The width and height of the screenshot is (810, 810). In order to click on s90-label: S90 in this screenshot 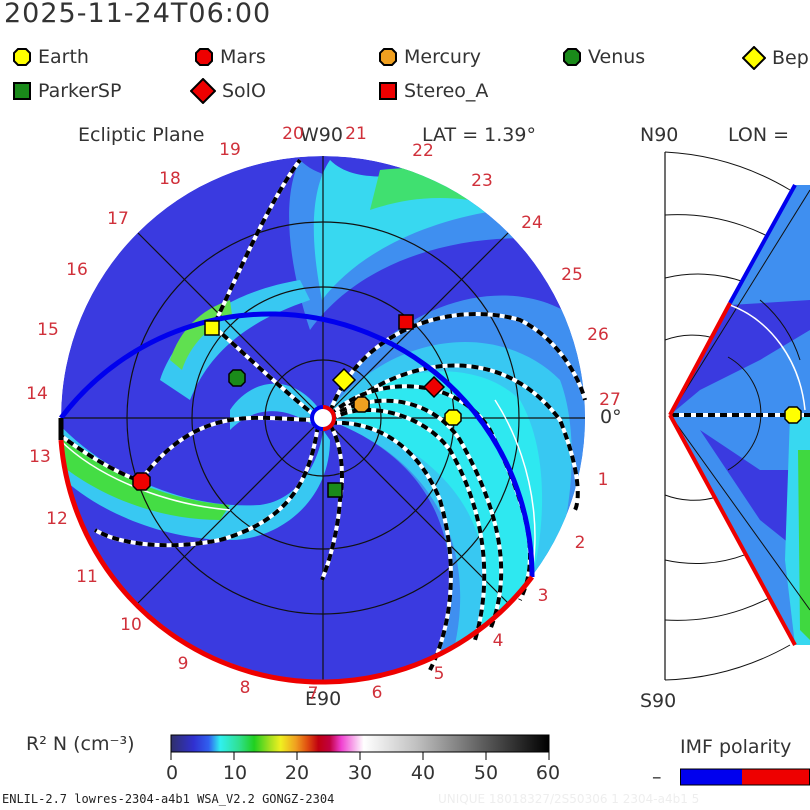, I will do `click(658, 701)`.